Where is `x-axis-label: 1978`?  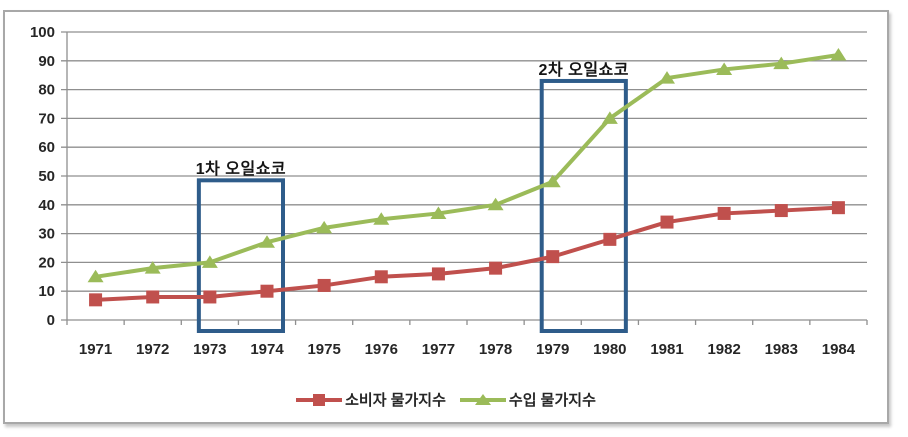
x-axis-label: 1978 is located at coordinates (495, 349).